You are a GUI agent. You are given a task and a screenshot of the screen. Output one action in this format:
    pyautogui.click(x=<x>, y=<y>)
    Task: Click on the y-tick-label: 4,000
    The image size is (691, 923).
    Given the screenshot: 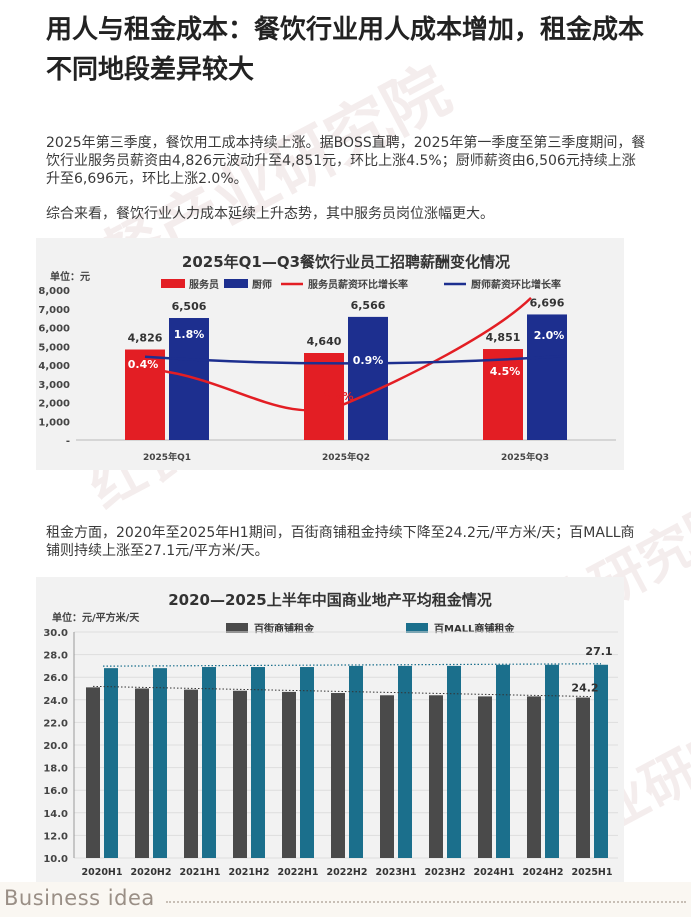 What is the action you would take?
    pyautogui.click(x=54, y=366)
    